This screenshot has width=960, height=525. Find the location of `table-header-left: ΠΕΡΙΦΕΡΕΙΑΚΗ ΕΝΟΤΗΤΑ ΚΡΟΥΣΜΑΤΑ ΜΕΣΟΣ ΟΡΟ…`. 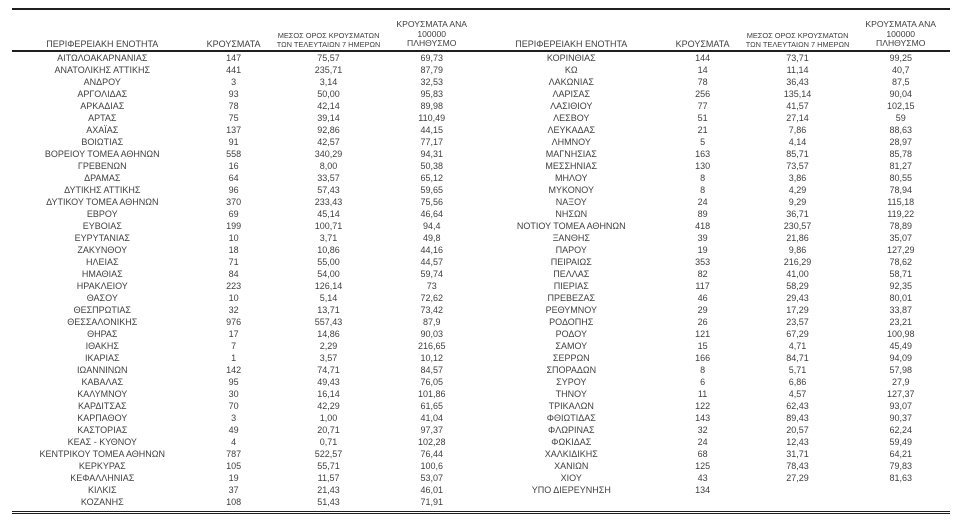

table-header-left: ΠΕΡΙΦΕΡΕΙΑΚΗ ΕΝΟΤΗΤΑ ΚΡΟΥΣΜΑΤΑ ΜΕΣΟΣ ΟΡΟ… is located at coordinates (246, 31).